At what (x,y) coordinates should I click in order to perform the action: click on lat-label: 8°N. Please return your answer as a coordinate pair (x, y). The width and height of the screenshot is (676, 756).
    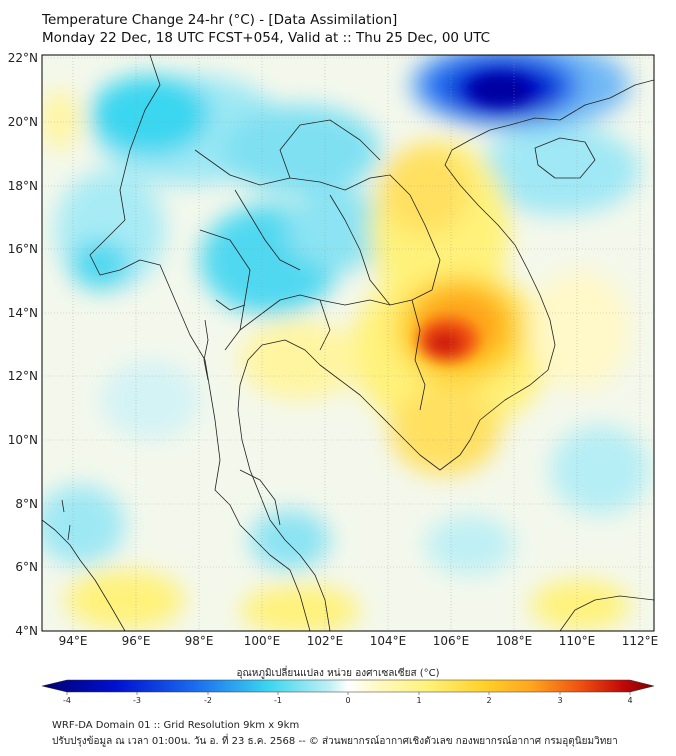
    Looking at the image, I should click on (26, 504).